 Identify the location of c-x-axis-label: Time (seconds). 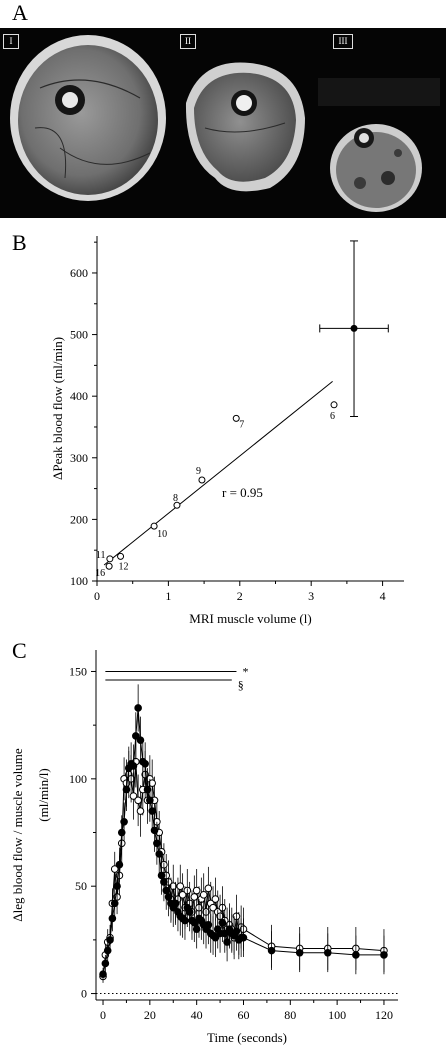
(247, 1037).